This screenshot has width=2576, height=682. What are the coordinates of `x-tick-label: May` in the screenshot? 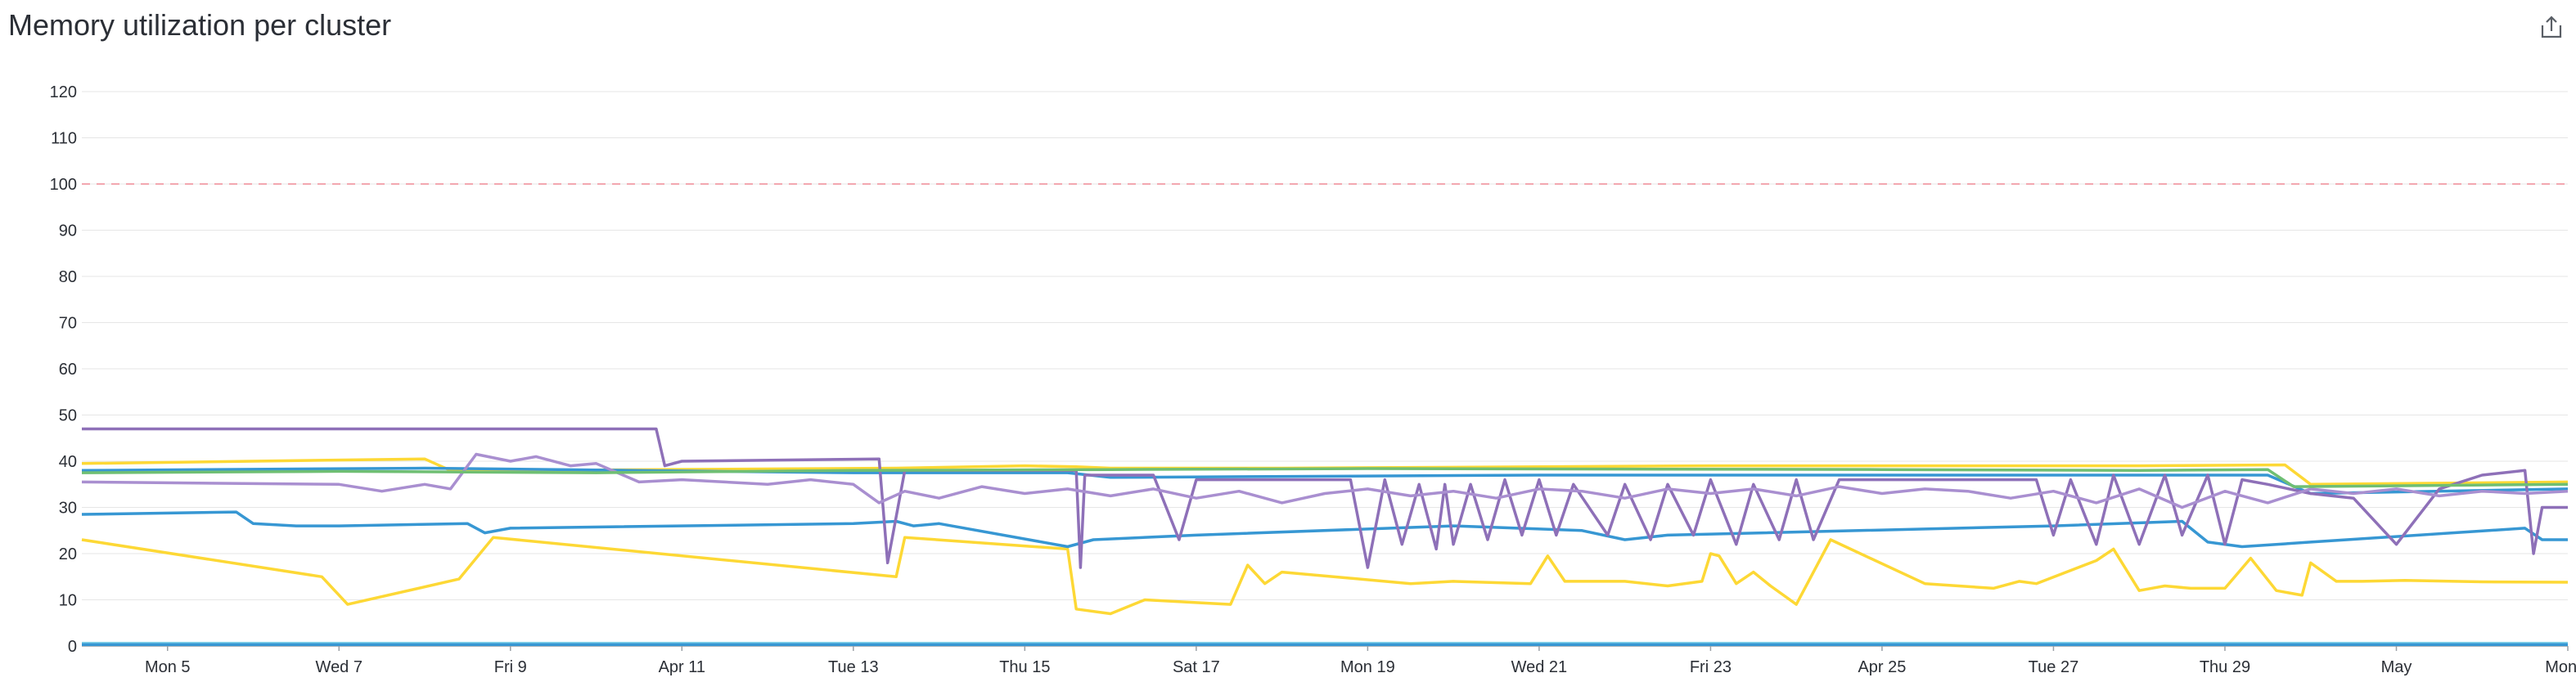 It's located at (2396, 667).